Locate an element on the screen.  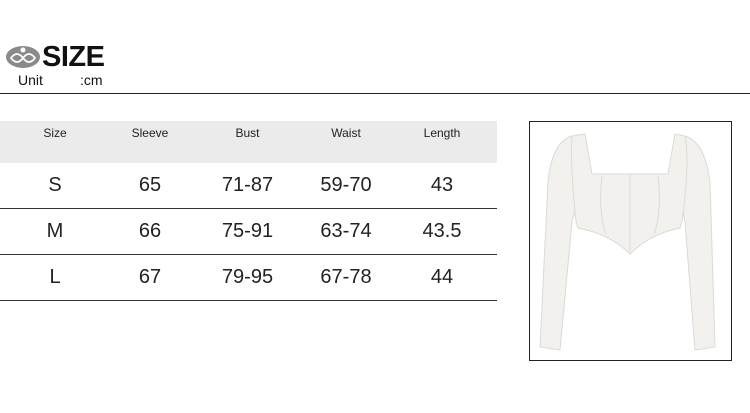
table-row: S 65 71-87 59-70 43 is located at coordinates (248, 186).